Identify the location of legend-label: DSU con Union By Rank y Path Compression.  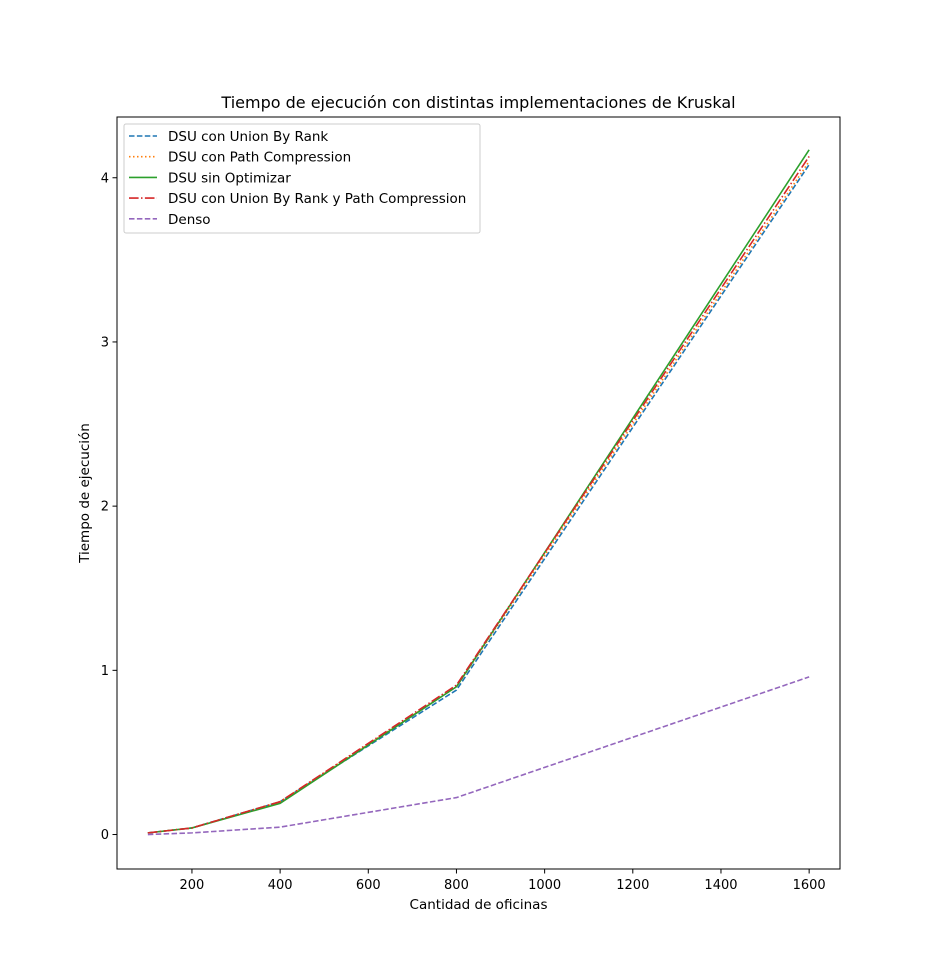
(317, 199).